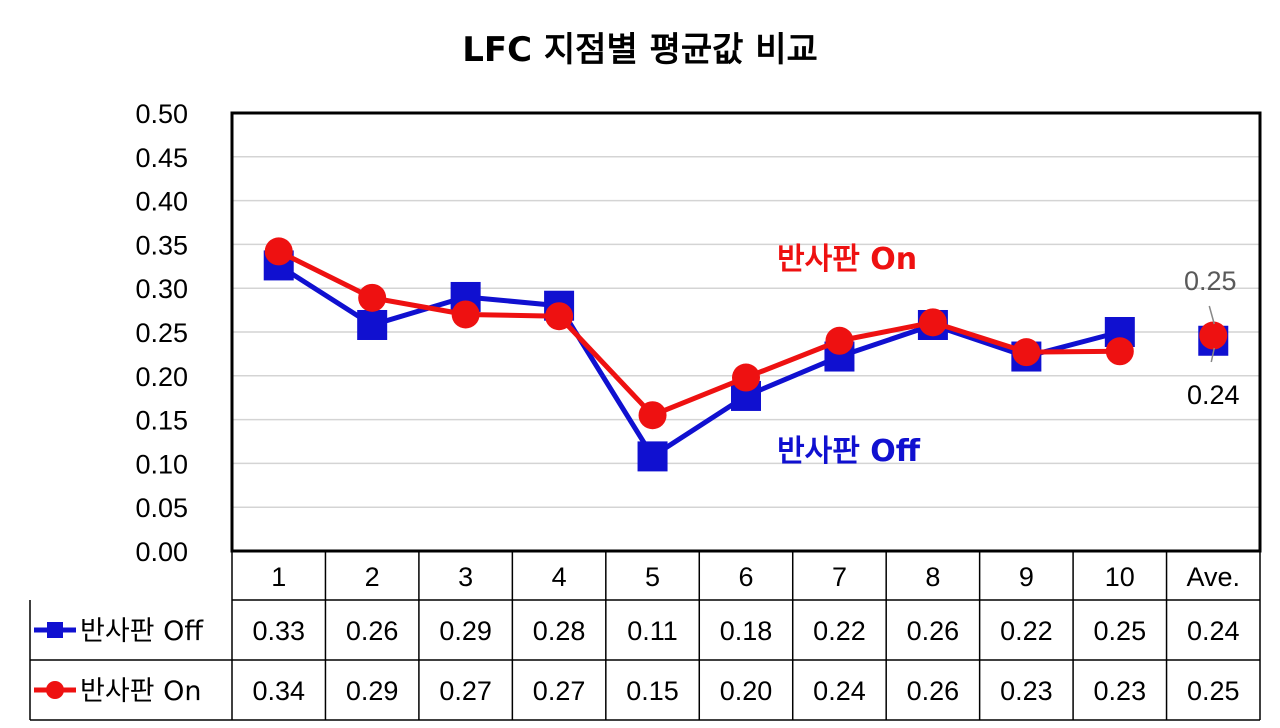 The height and width of the screenshot is (728, 1280). What do you see at coordinates (559, 577) in the screenshot?
I see `x-tick-label: 4` at bounding box center [559, 577].